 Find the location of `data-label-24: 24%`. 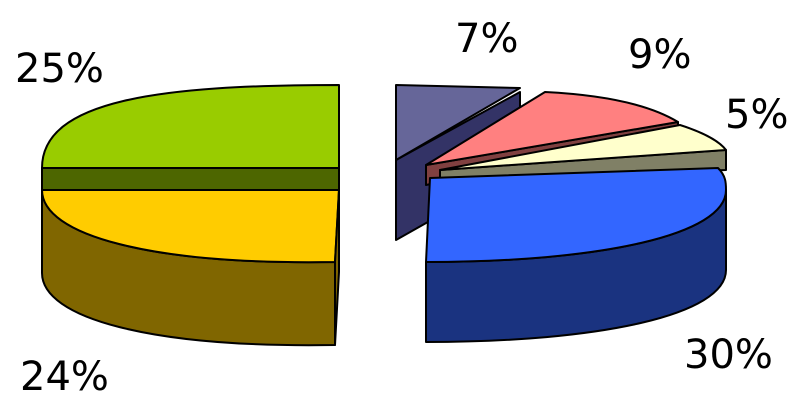

data-label-24: 24% is located at coordinates (64, 375).